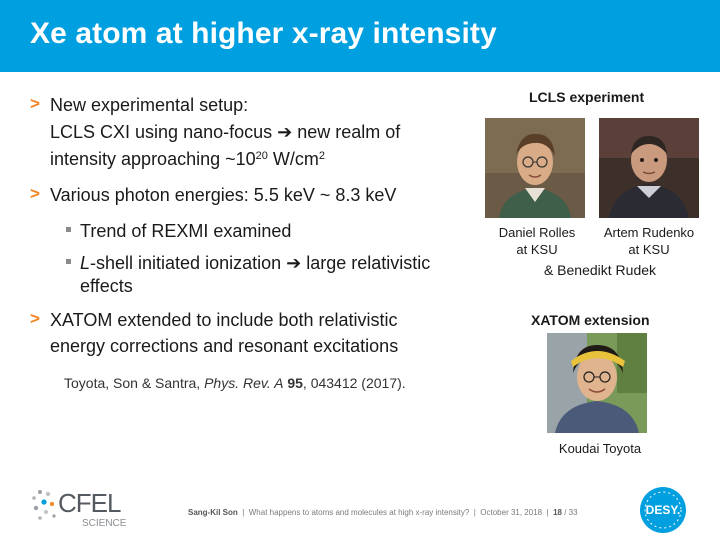  I want to click on slide-title: Xe atom at higher x-ray intensity, so click(263, 33).